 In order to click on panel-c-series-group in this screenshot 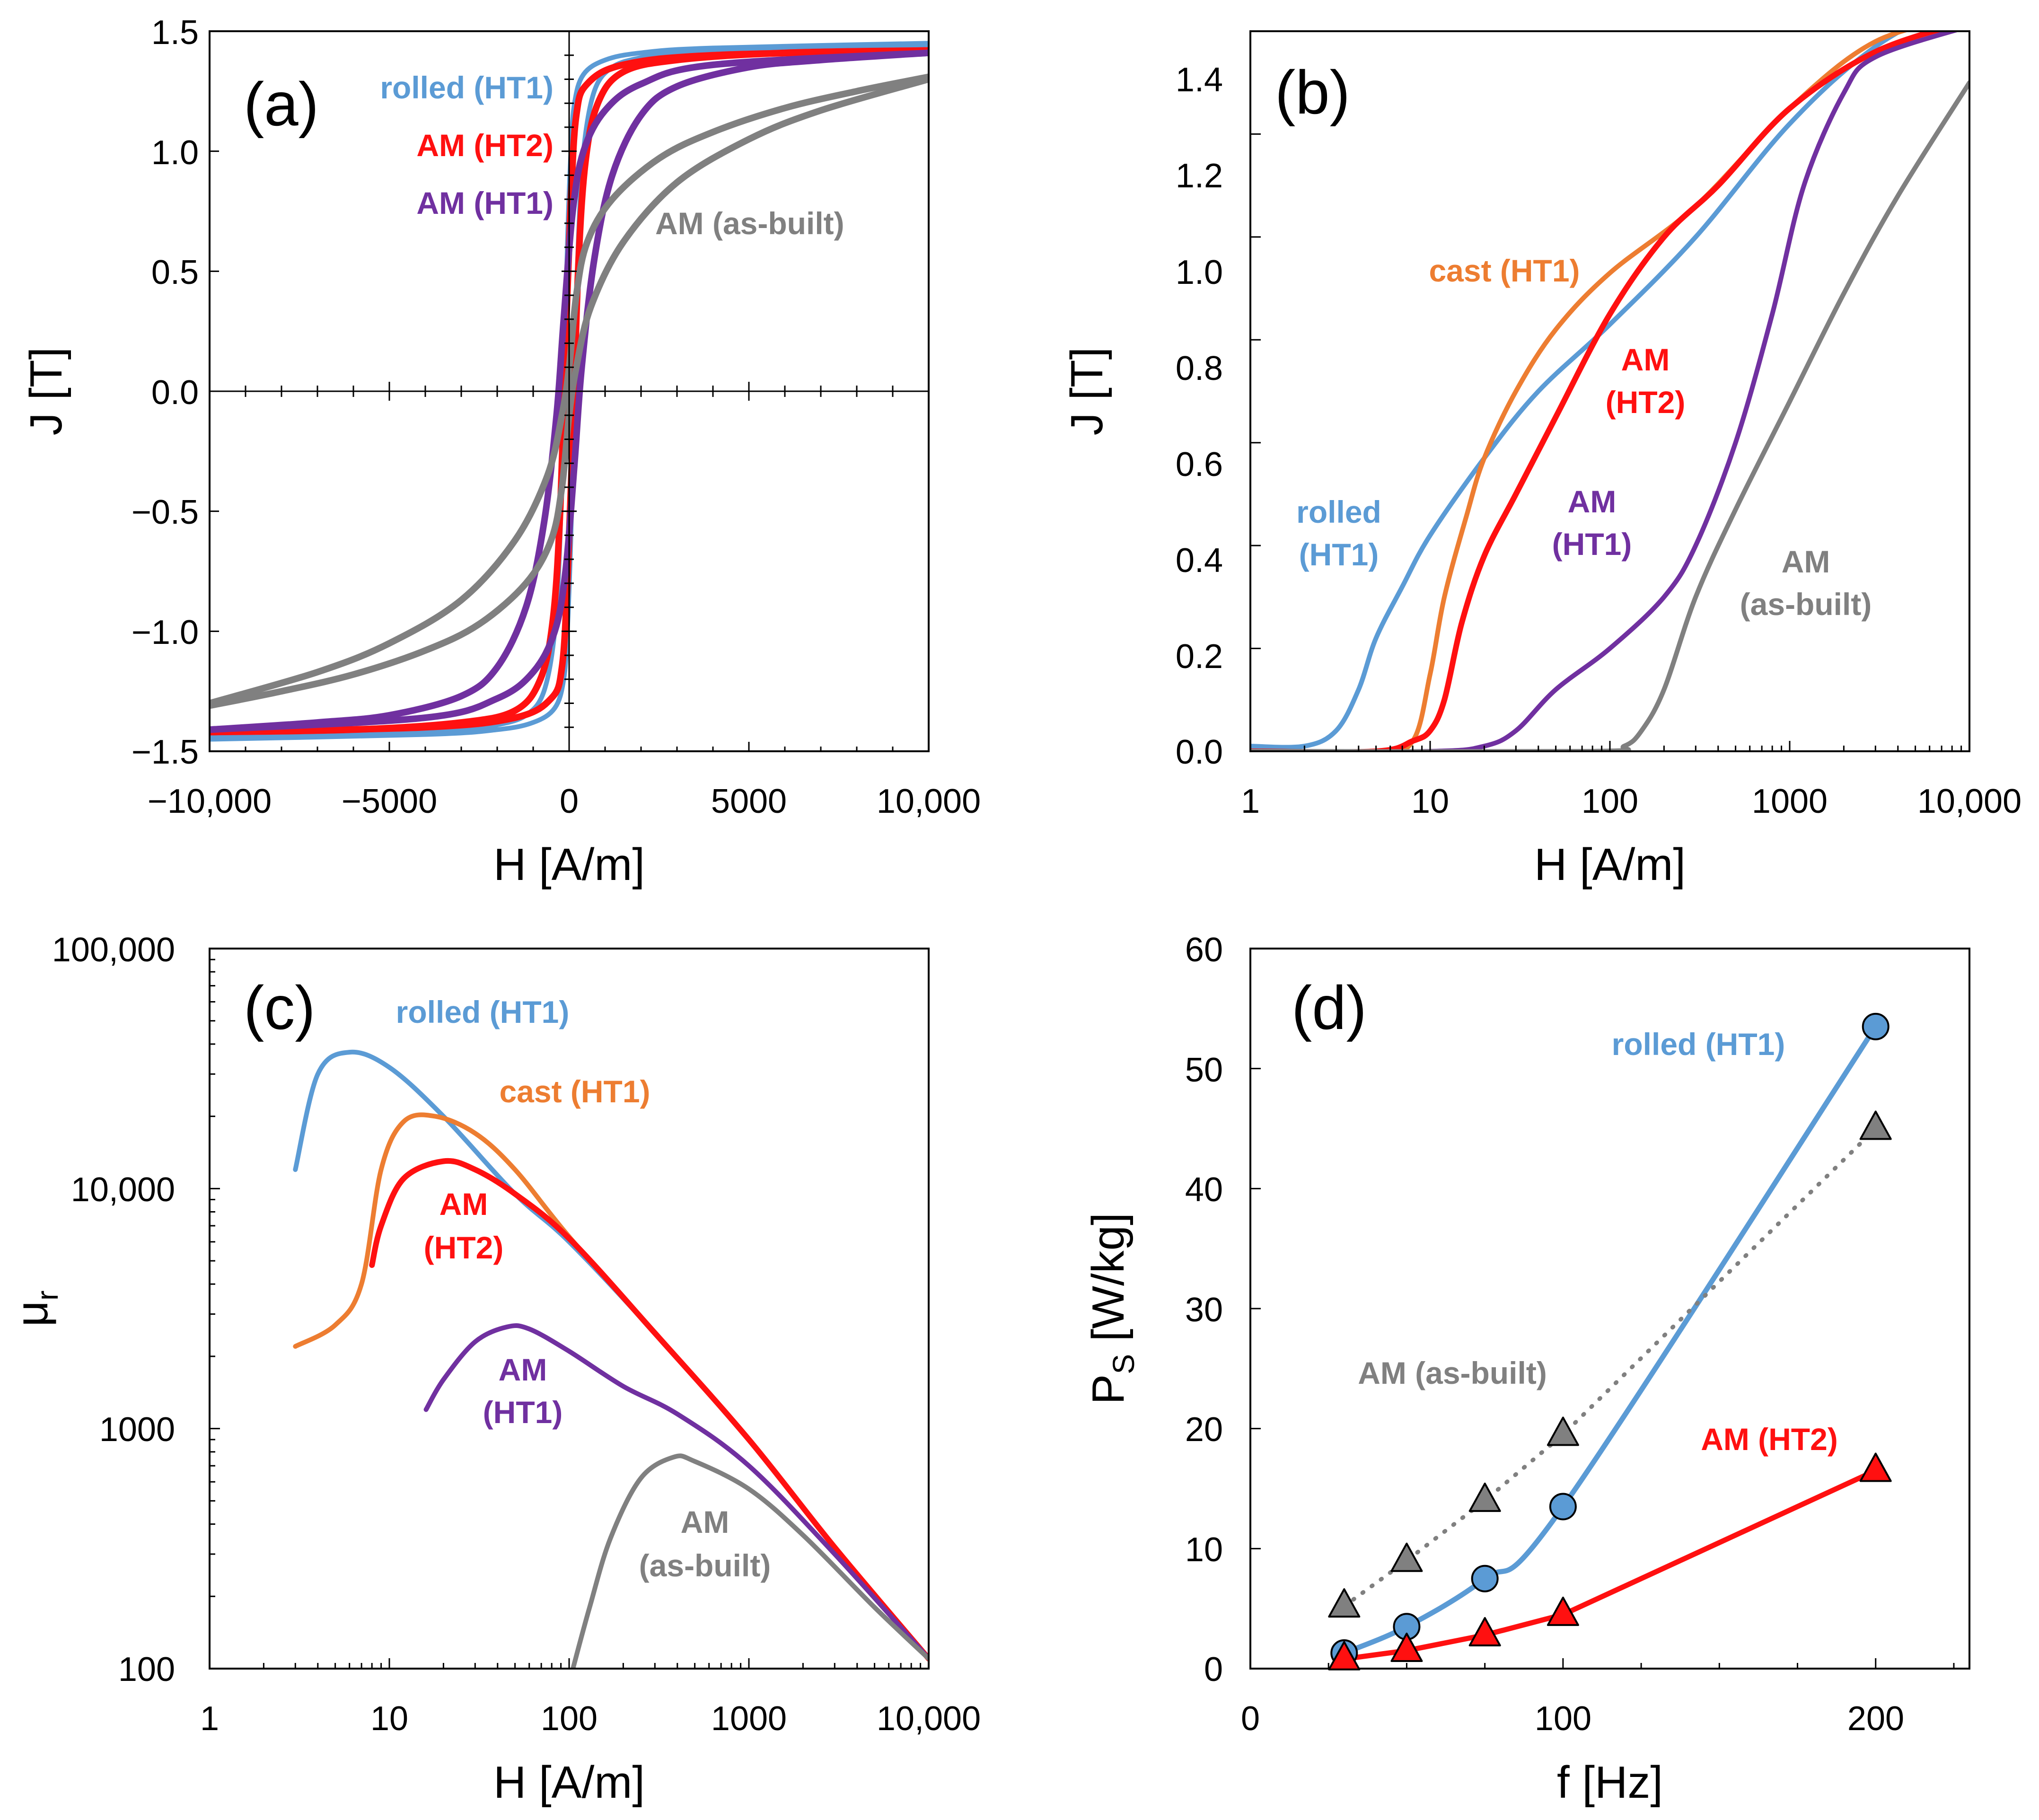, I will do `click(611, 1359)`.